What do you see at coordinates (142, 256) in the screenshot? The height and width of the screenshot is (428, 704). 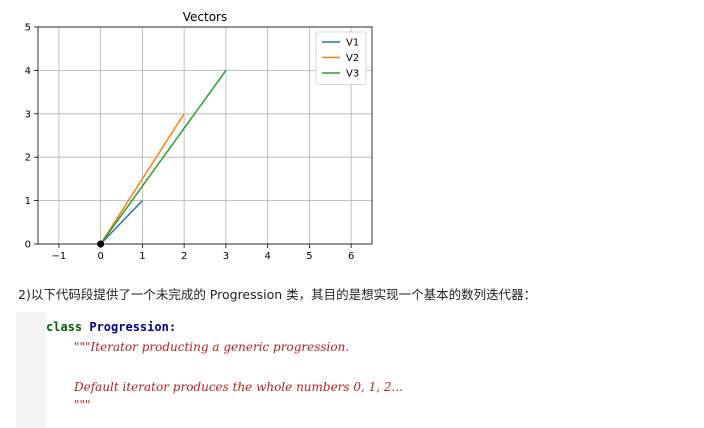 I see `x-tick-label: 1` at bounding box center [142, 256].